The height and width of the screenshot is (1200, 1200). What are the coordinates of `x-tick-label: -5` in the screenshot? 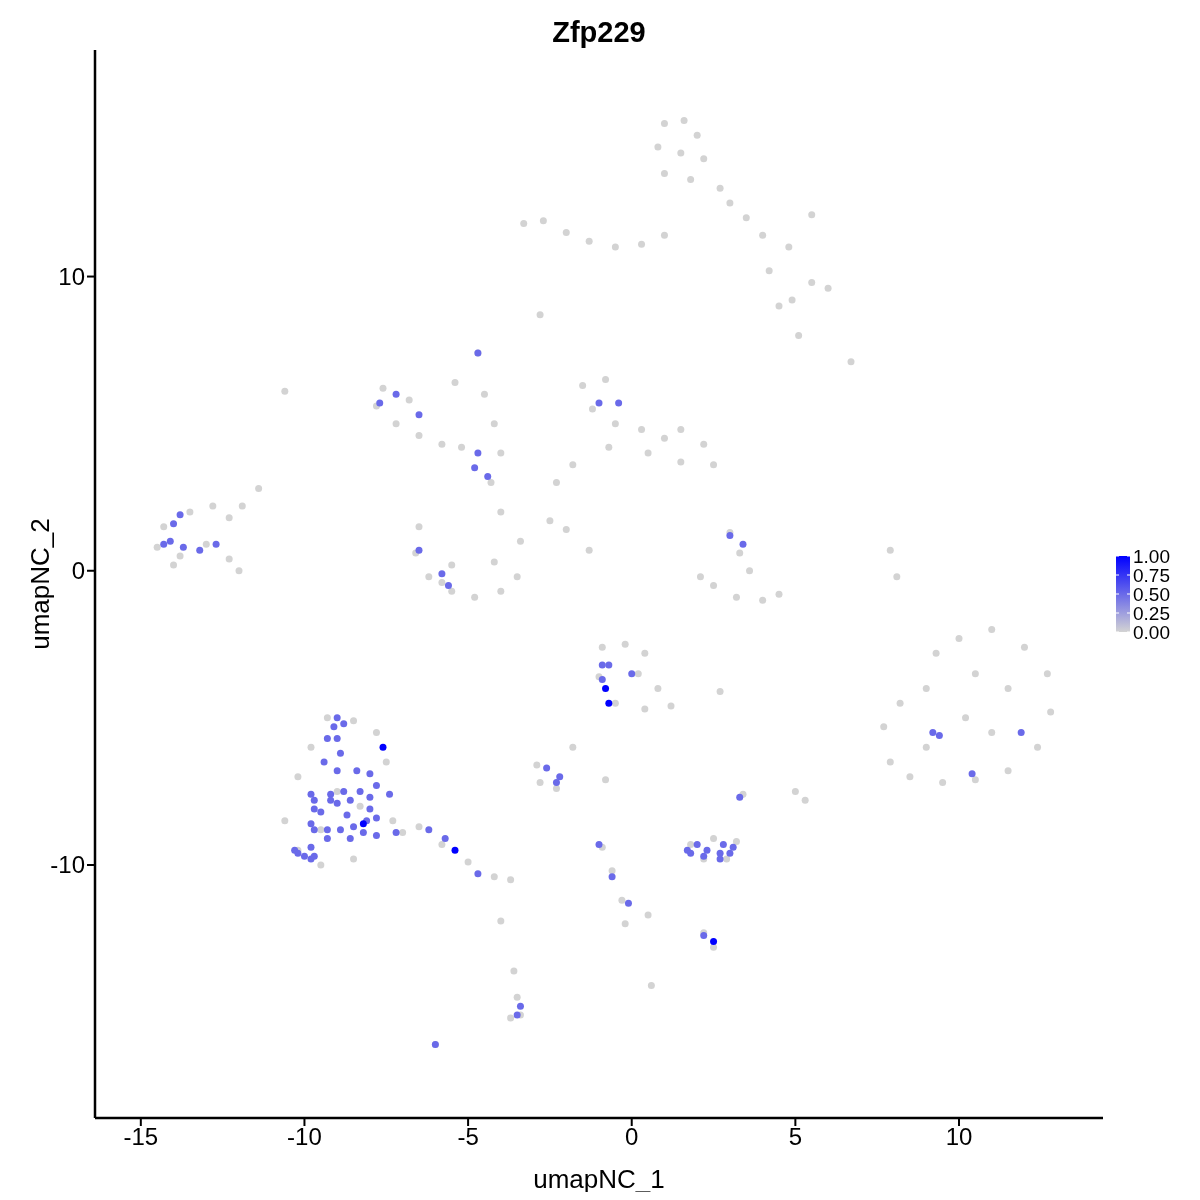 It's located at (468, 1137).